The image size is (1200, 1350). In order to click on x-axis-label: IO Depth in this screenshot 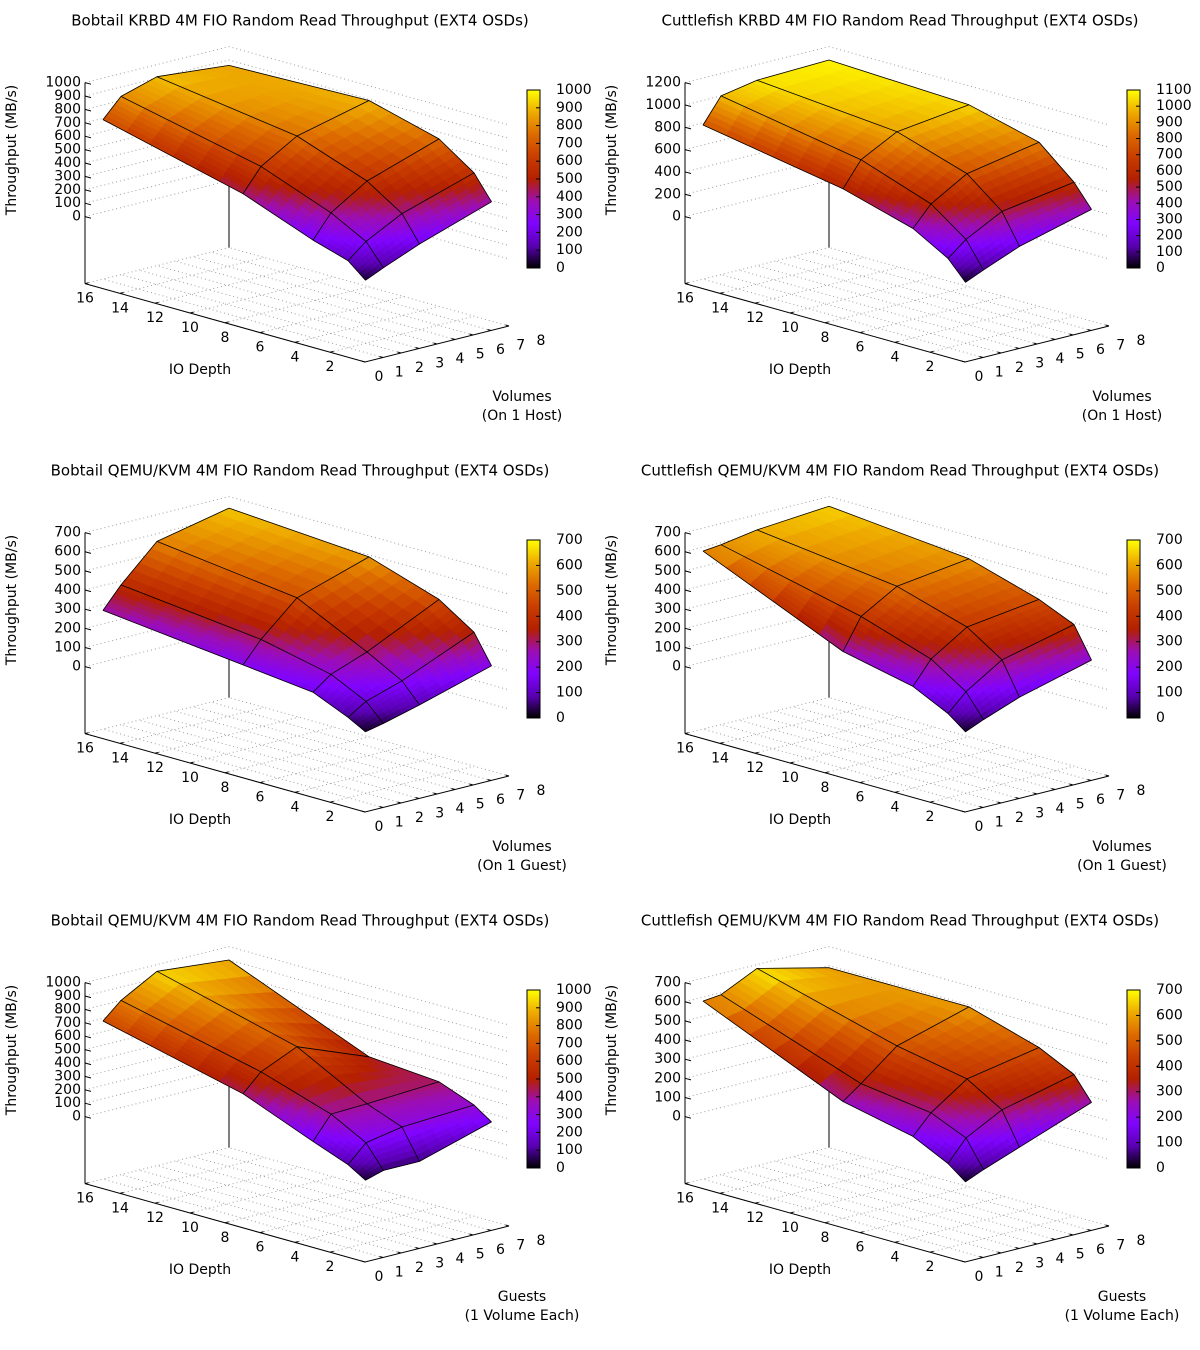, I will do `click(800, 1270)`.